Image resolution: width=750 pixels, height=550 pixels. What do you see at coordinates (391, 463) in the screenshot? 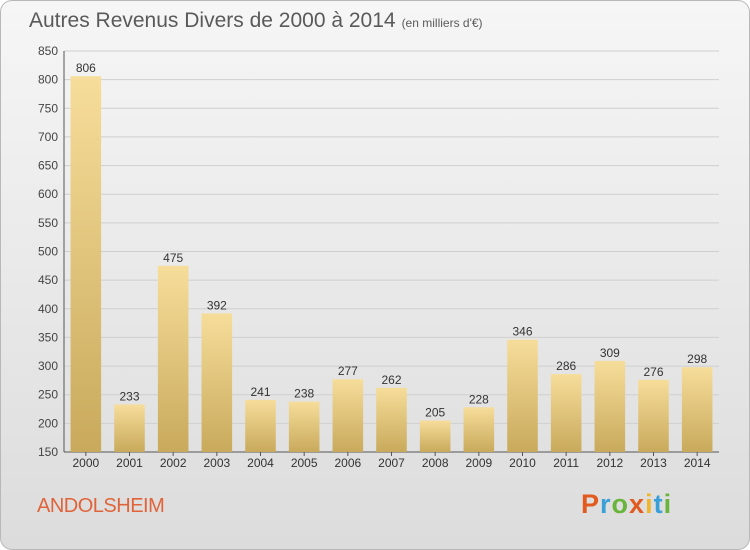
I see `x-tick-label: 2007` at bounding box center [391, 463].